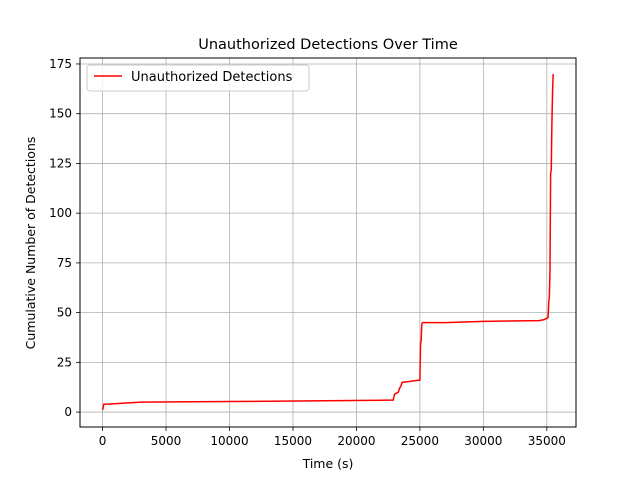  Describe the element at coordinates (356, 441) in the screenshot. I see `x-tick-label: 20000` at that location.